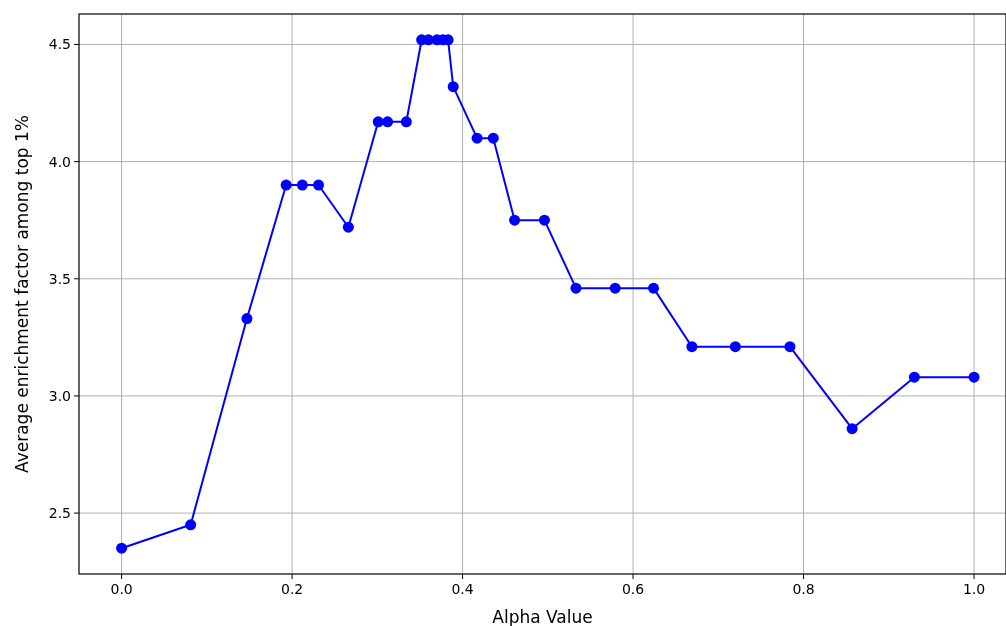 The width and height of the screenshot is (1006, 626). Describe the element at coordinates (542, 616) in the screenshot. I see `x-axis-title: Alpha Value` at that location.